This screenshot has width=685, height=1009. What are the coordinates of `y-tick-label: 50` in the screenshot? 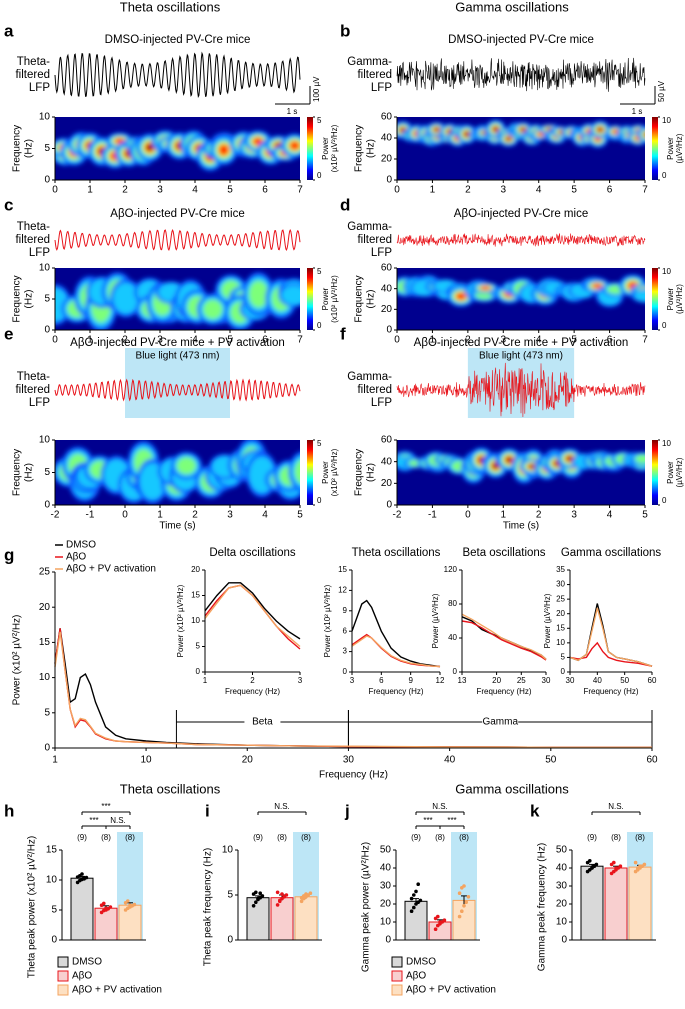 It's located at (386, 850).